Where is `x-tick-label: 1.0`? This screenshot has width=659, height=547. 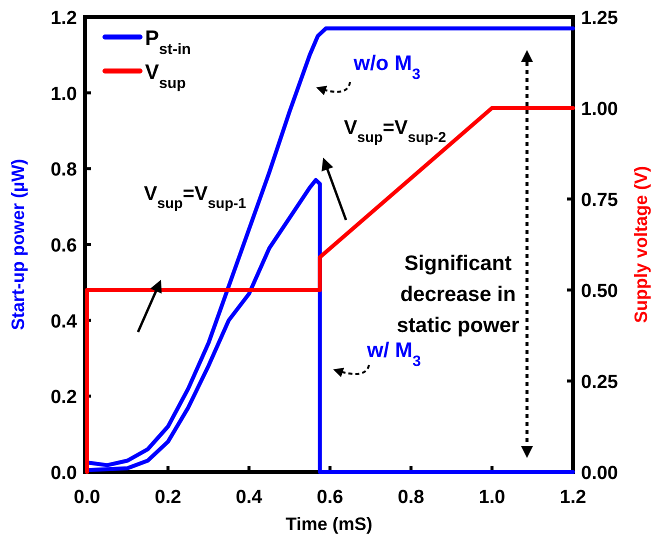
x-tick-label: 1.0 is located at coordinates (492, 497).